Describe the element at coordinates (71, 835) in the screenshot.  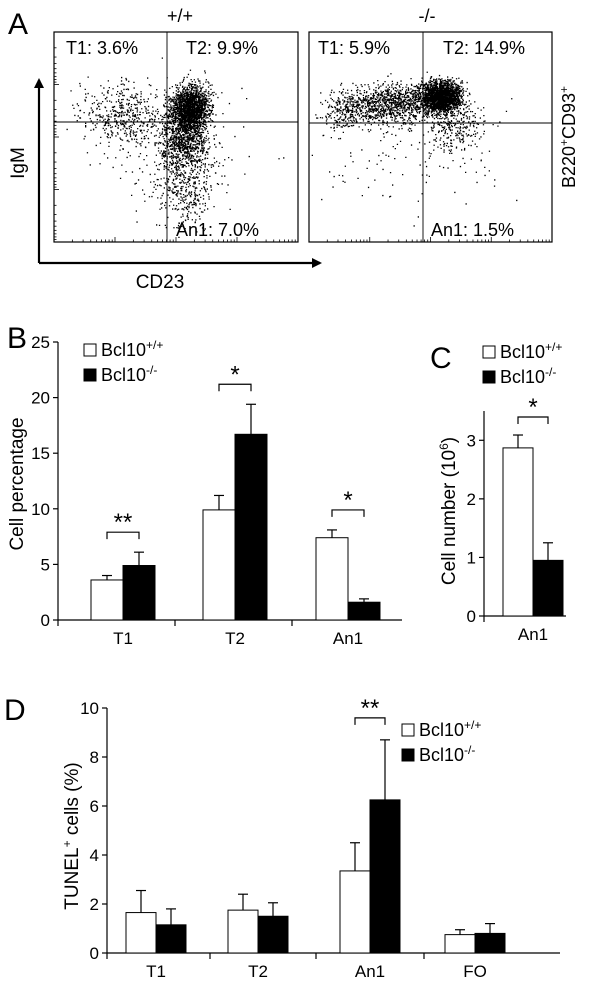
I see `panel-d-ylabel: TUNEL+ cells (%)` at that location.